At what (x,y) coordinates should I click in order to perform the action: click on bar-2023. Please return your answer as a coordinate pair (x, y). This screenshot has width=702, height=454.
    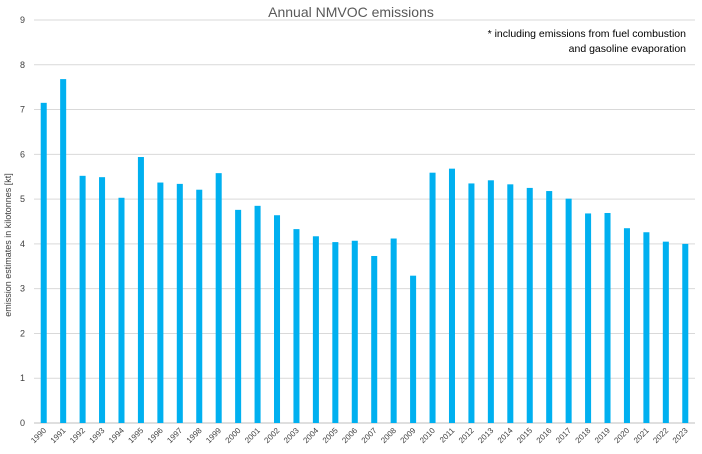
    Looking at the image, I should click on (685, 333).